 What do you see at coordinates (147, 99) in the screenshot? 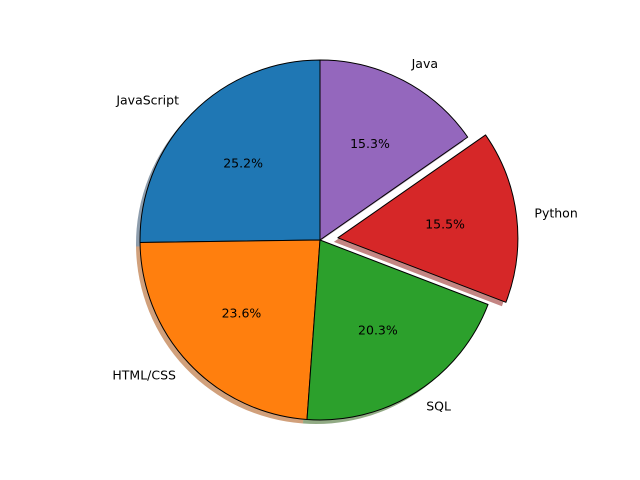
I see `slice-label-javascript: JavaScript` at bounding box center [147, 99].